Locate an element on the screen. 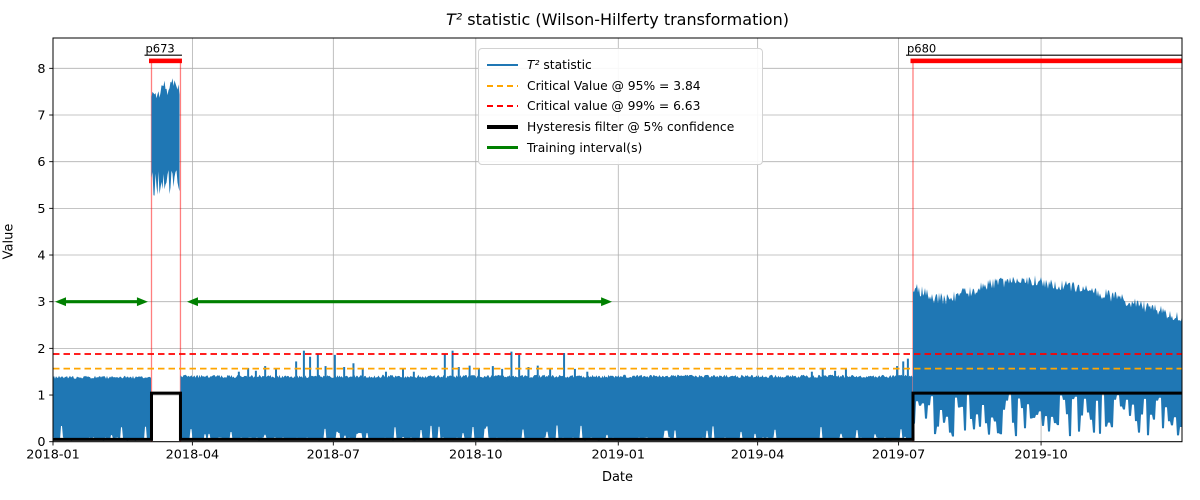 This screenshot has width=1200, height=500. legend-item-critical-95: Critical Value @ 95% = 3.84 is located at coordinates (620, 86).